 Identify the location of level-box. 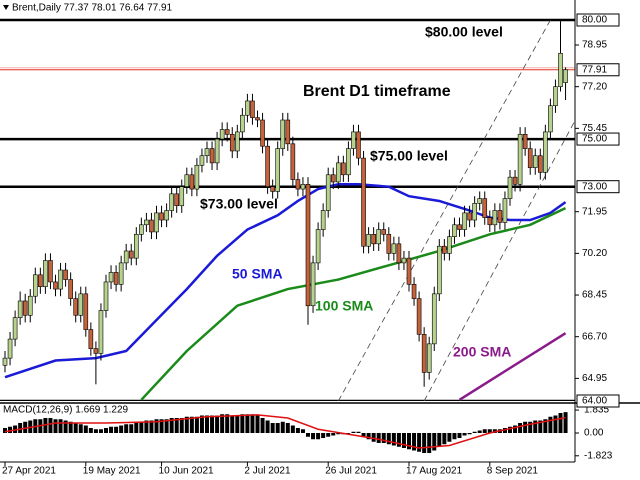
(598, 20).